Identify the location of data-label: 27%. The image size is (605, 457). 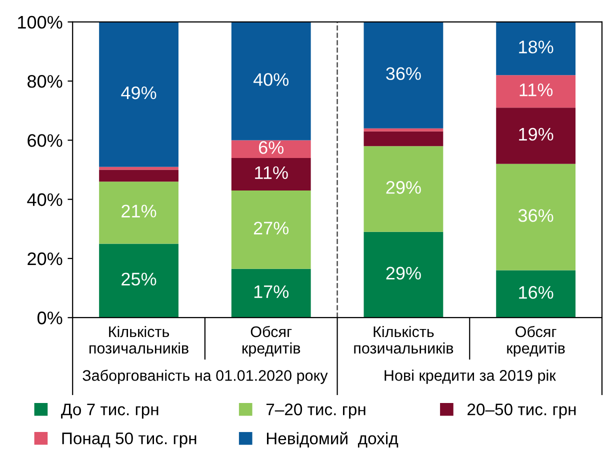
(271, 228).